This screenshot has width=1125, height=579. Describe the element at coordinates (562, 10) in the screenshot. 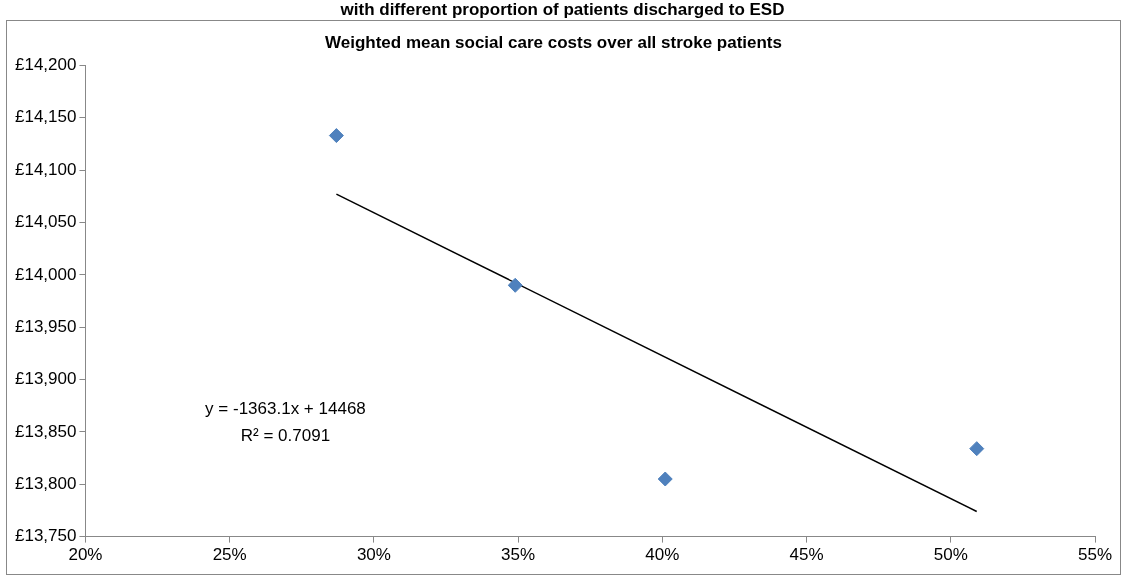

I see `chart-title: with different proportion of patients discharged to ESD` at that location.